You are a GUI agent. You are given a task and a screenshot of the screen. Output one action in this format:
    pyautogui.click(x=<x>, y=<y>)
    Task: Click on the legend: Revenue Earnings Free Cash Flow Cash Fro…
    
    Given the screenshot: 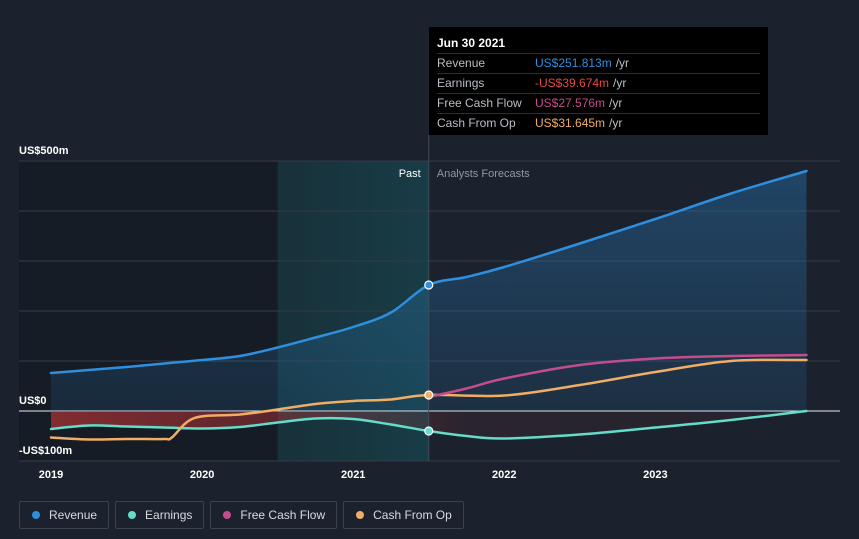 What is the action you would take?
    pyautogui.click(x=241, y=515)
    